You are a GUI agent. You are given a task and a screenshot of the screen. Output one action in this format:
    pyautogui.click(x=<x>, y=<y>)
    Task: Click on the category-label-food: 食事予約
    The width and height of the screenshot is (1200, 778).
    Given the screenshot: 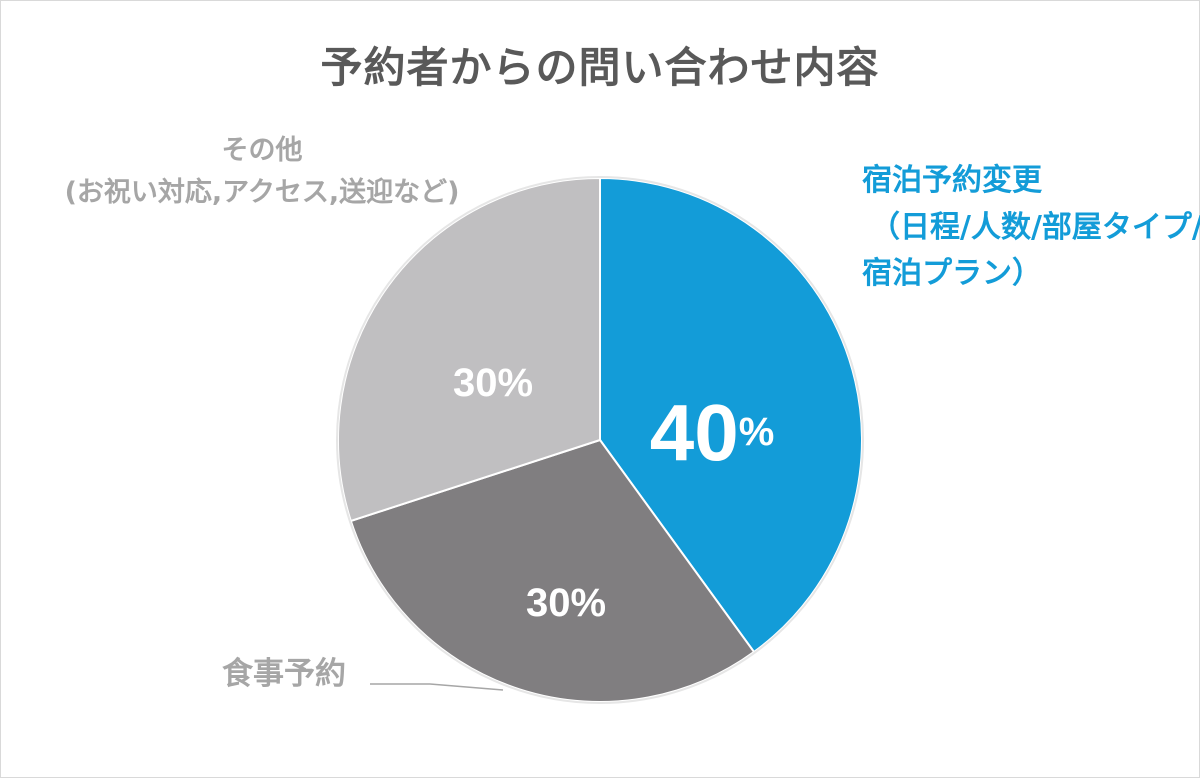 What is the action you would take?
    pyautogui.click(x=284, y=674)
    